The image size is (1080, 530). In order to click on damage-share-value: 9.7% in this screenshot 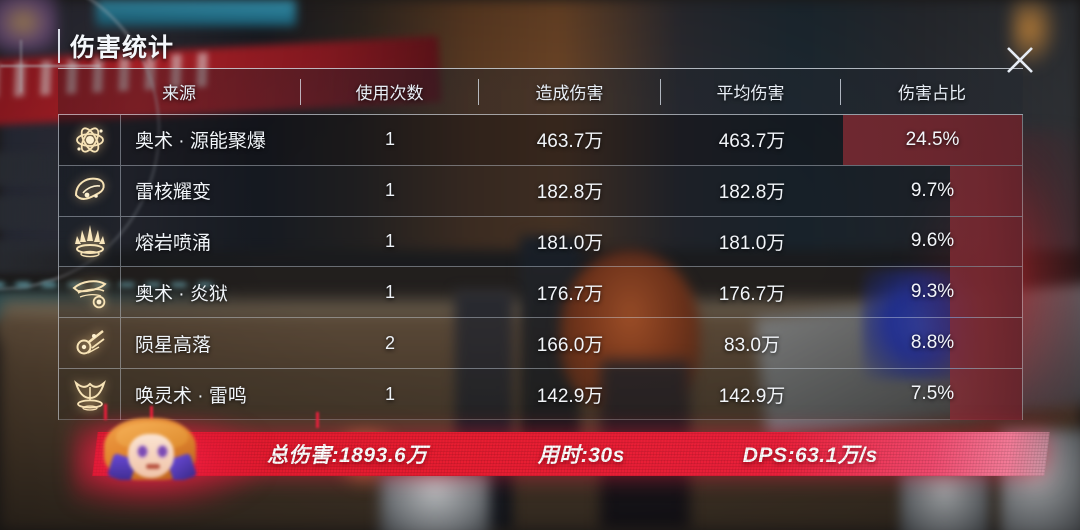, I will do `click(932, 190)`.